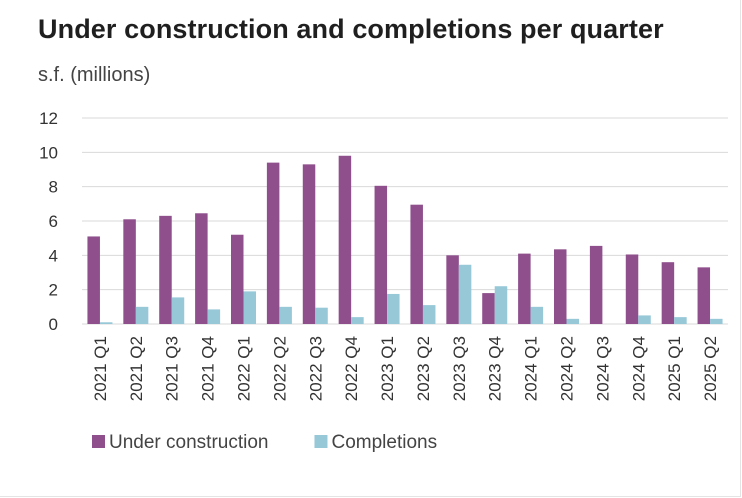 The image size is (742, 498). Describe the element at coordinates (208, 368) in the screenshot. I see `x-tick-label-3: 2021 Q4` at that location.